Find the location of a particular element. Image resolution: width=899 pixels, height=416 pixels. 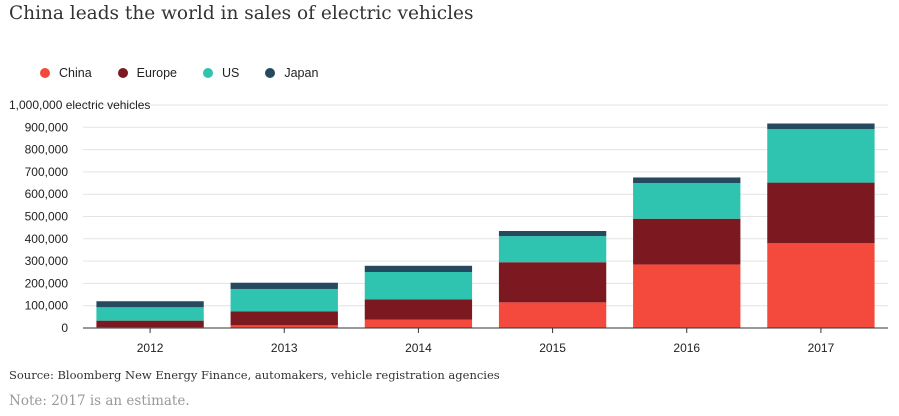

legend-label-china: China is located at coordinates (75, 73).